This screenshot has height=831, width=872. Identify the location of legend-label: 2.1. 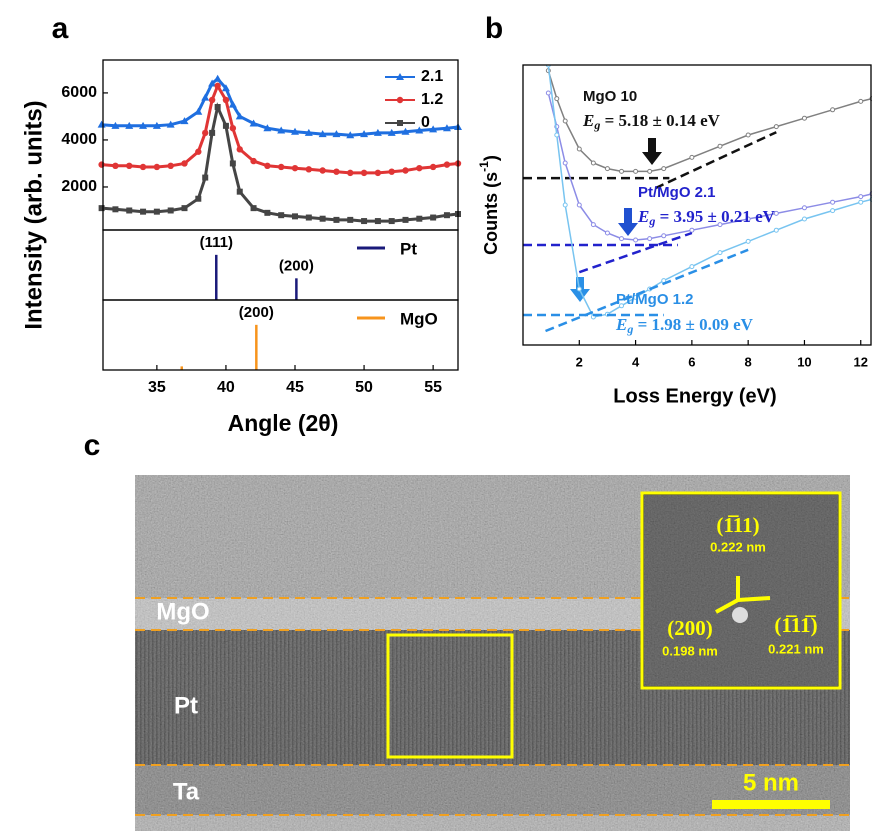
(432, 76).